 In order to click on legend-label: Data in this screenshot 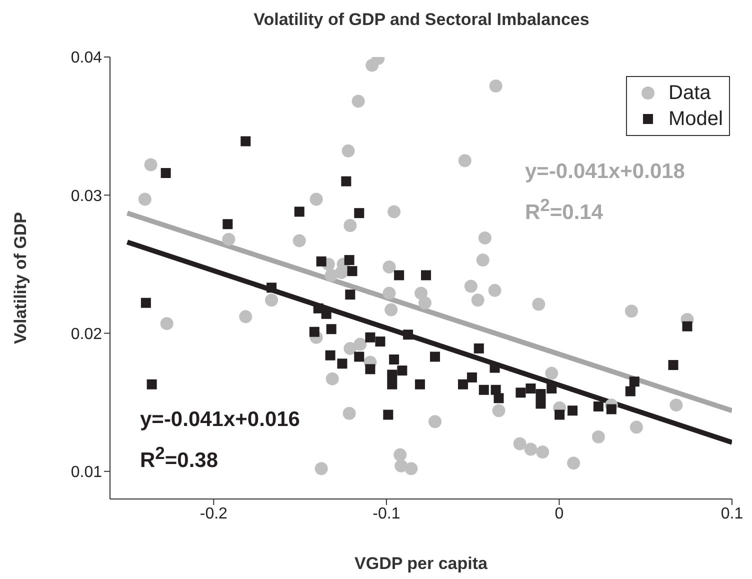, I will do `click(689, 93)`.